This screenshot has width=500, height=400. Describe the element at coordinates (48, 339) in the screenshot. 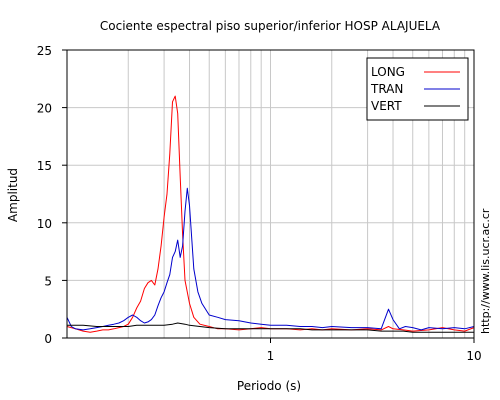

I see `y-tick-label: 0` at that location.